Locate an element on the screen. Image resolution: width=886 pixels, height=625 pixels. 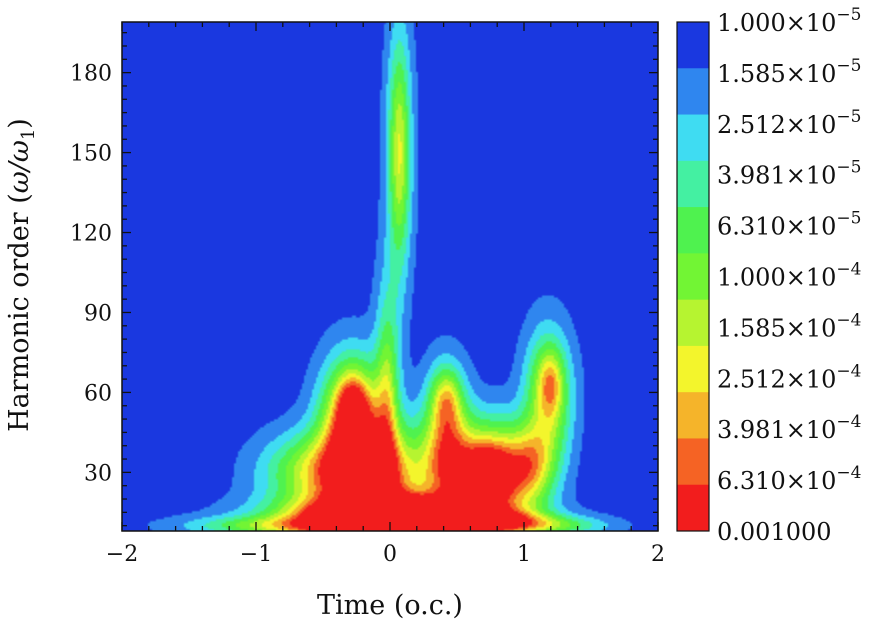
y-tick-label: 60 is located at coordinates (98, 393).